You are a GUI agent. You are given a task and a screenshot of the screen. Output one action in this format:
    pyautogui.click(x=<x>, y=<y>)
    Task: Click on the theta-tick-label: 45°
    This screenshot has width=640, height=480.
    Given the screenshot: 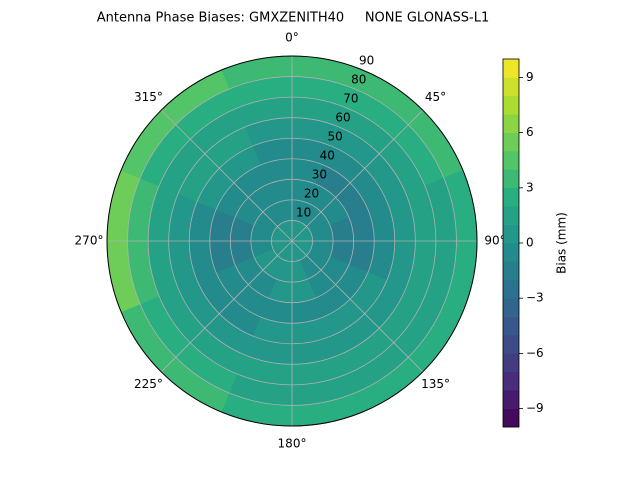 What is the action you would take?
    pyautogui.click(x=435, y=97)
    